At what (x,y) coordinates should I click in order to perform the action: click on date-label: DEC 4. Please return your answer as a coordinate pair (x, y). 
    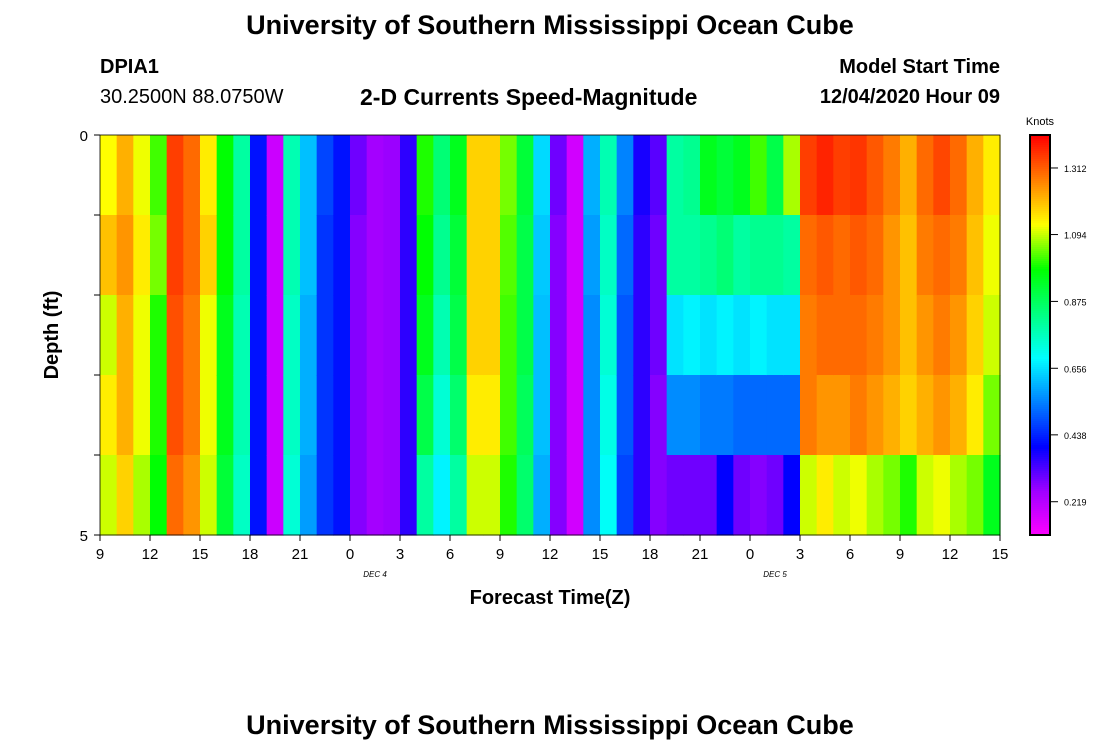
    Looking at the image, I should click on (375, 574).